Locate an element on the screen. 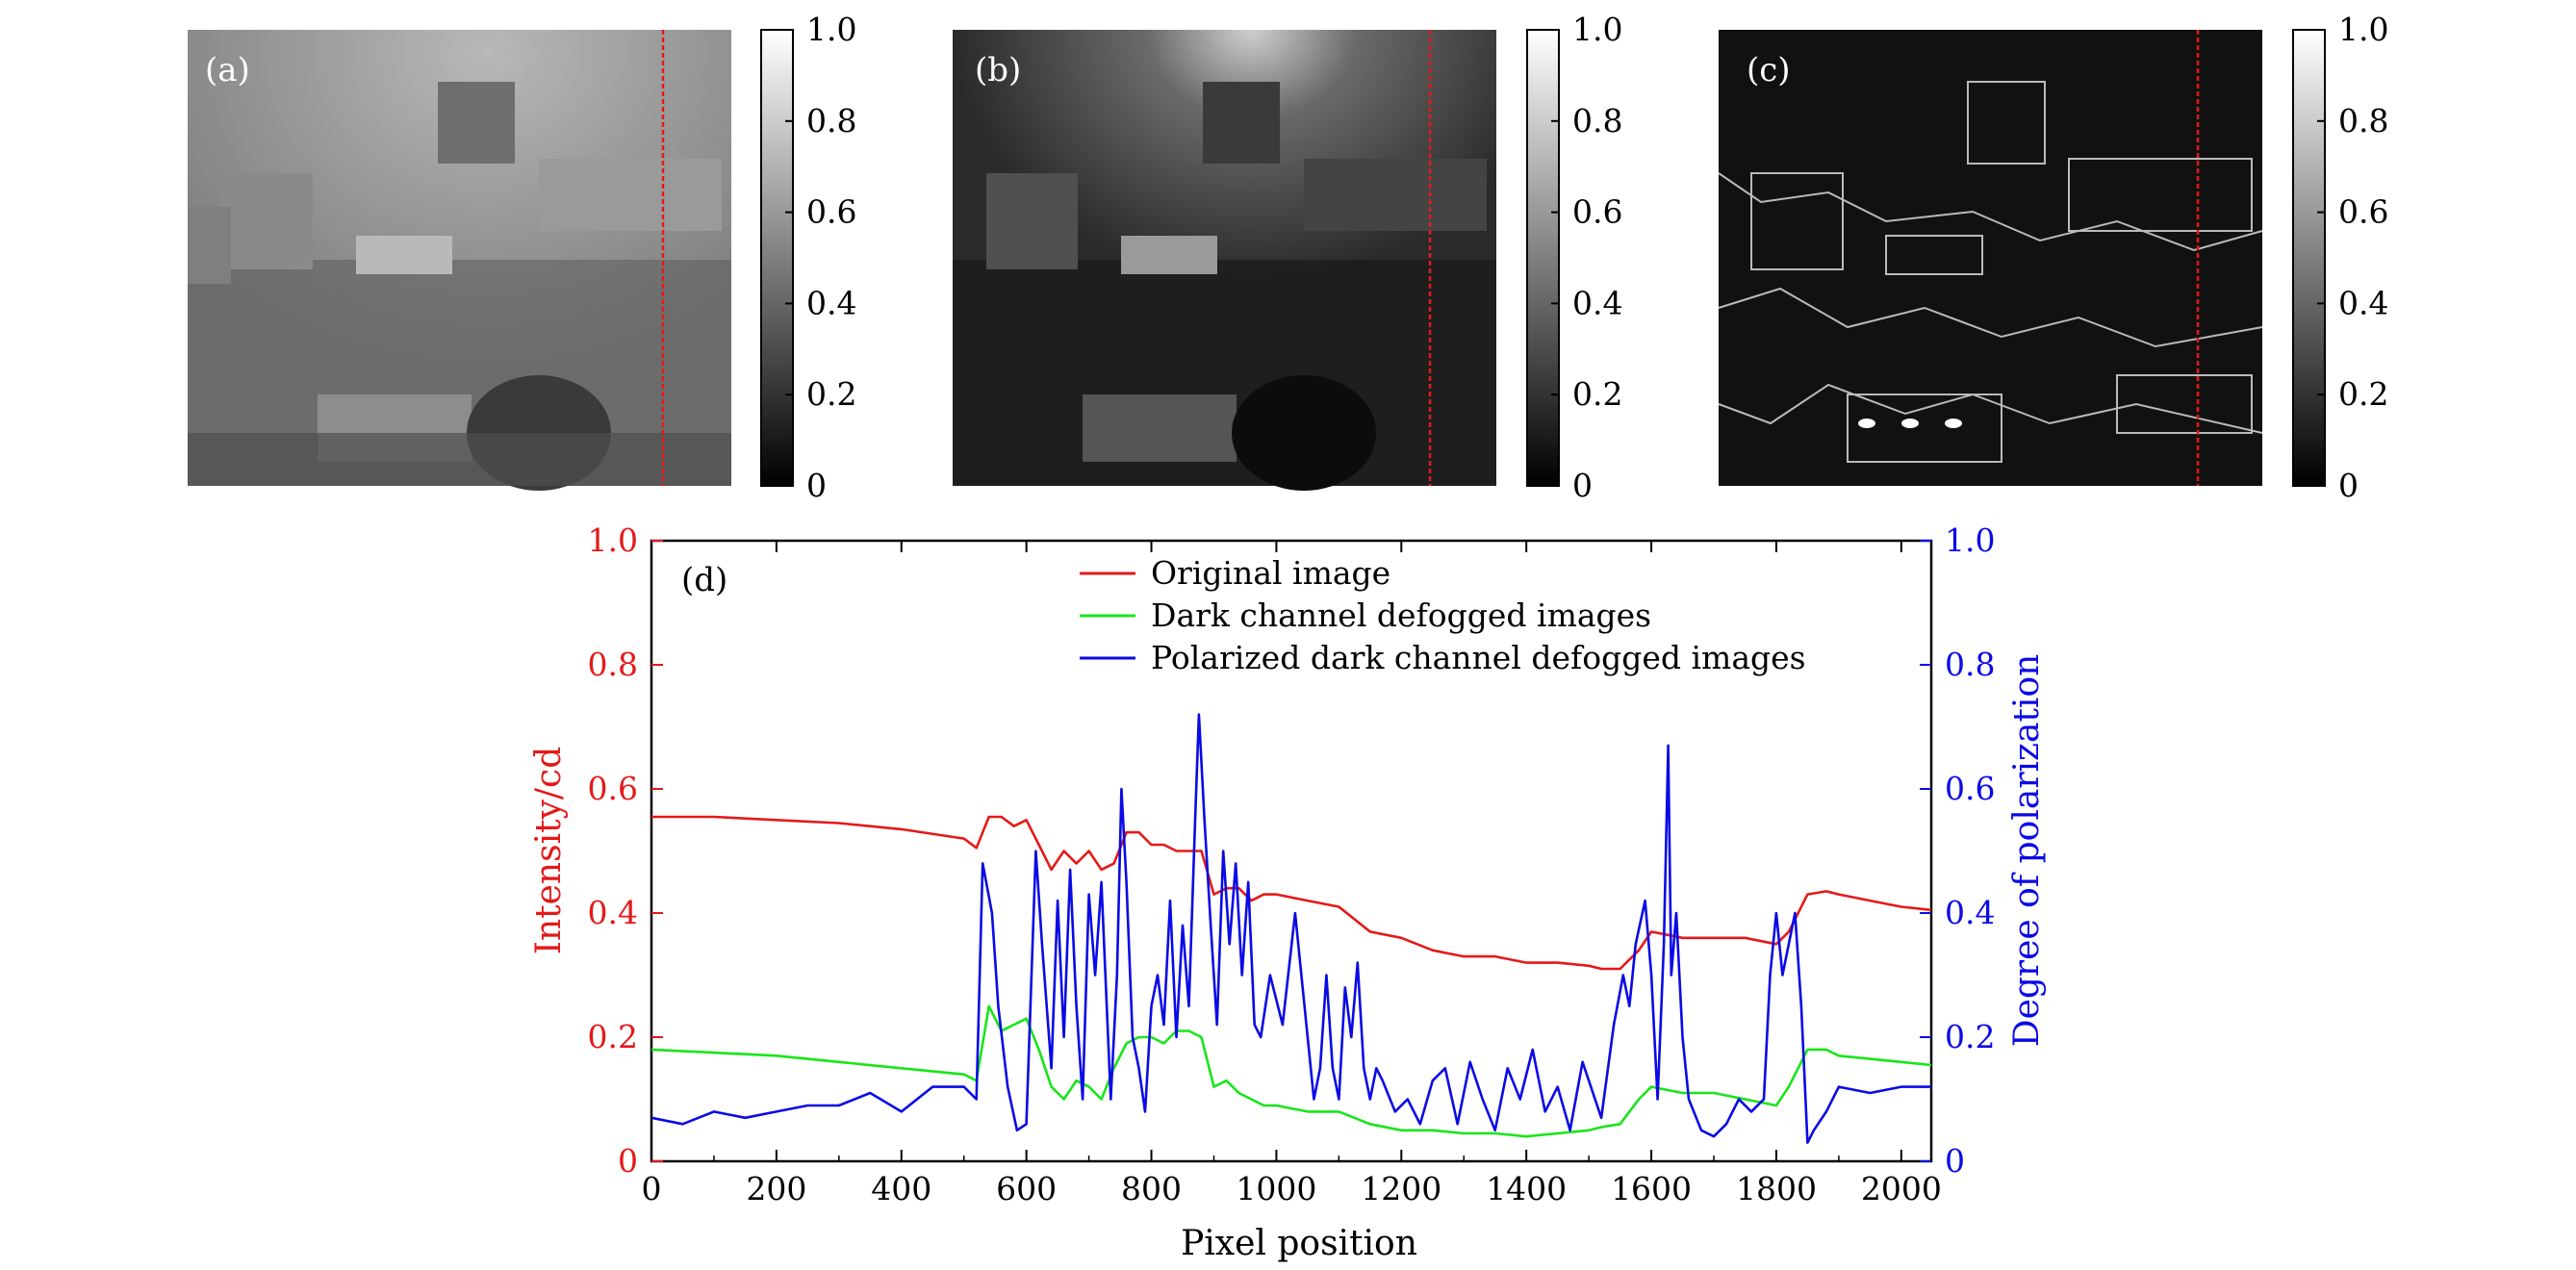  image-b is located at coordinates (1224, 260).